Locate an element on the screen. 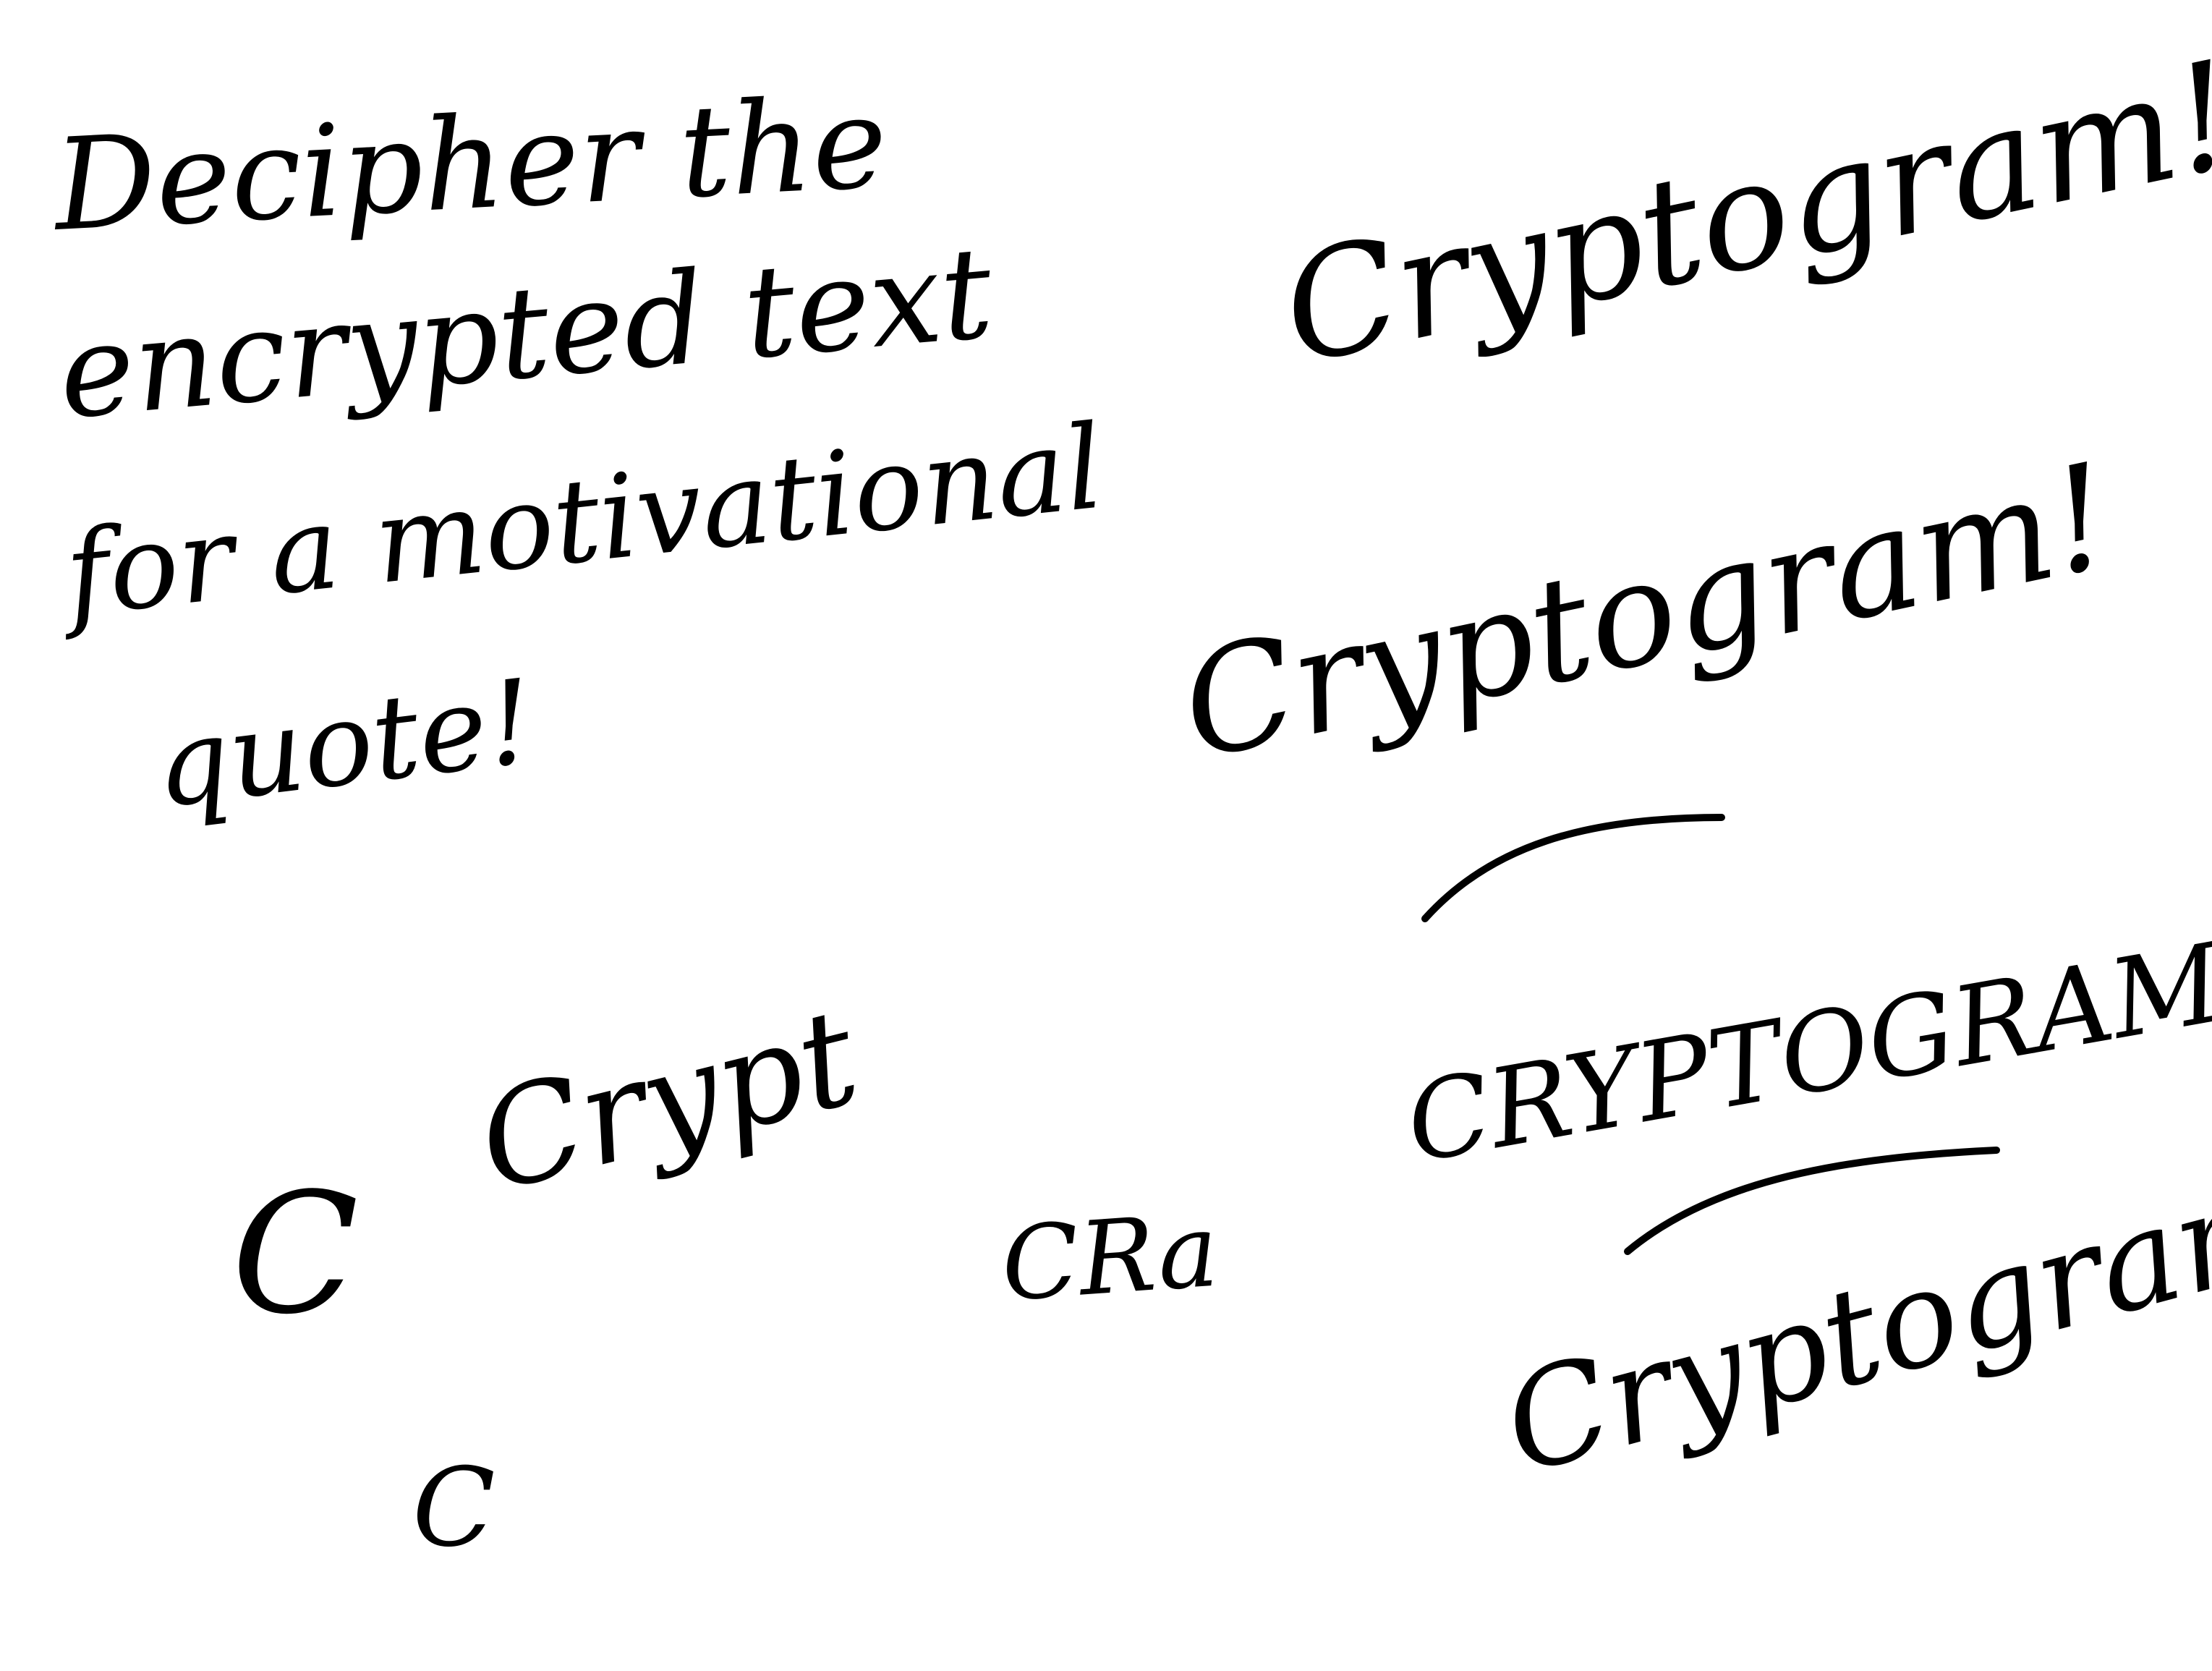 This screenshot has width=2212, height=1671. cryptogram-word-second: Cryptogram! is located at coordinates (1646, 612).